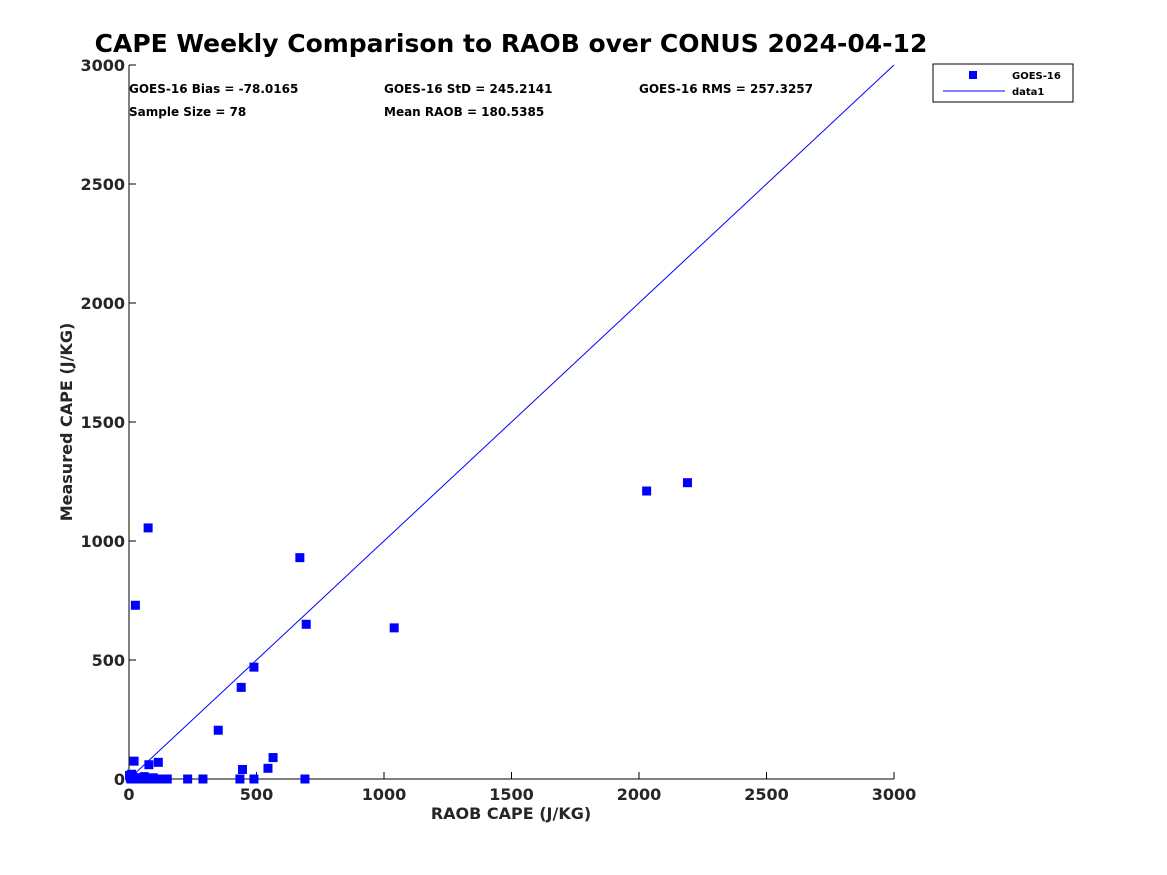 The height and width of the screenshot is (875, 1167). What do you see at coordinates (1036, 76) in the screenshot?
I see `legend-label-goes16: GOES-16` at bounding box center [1036, 76].